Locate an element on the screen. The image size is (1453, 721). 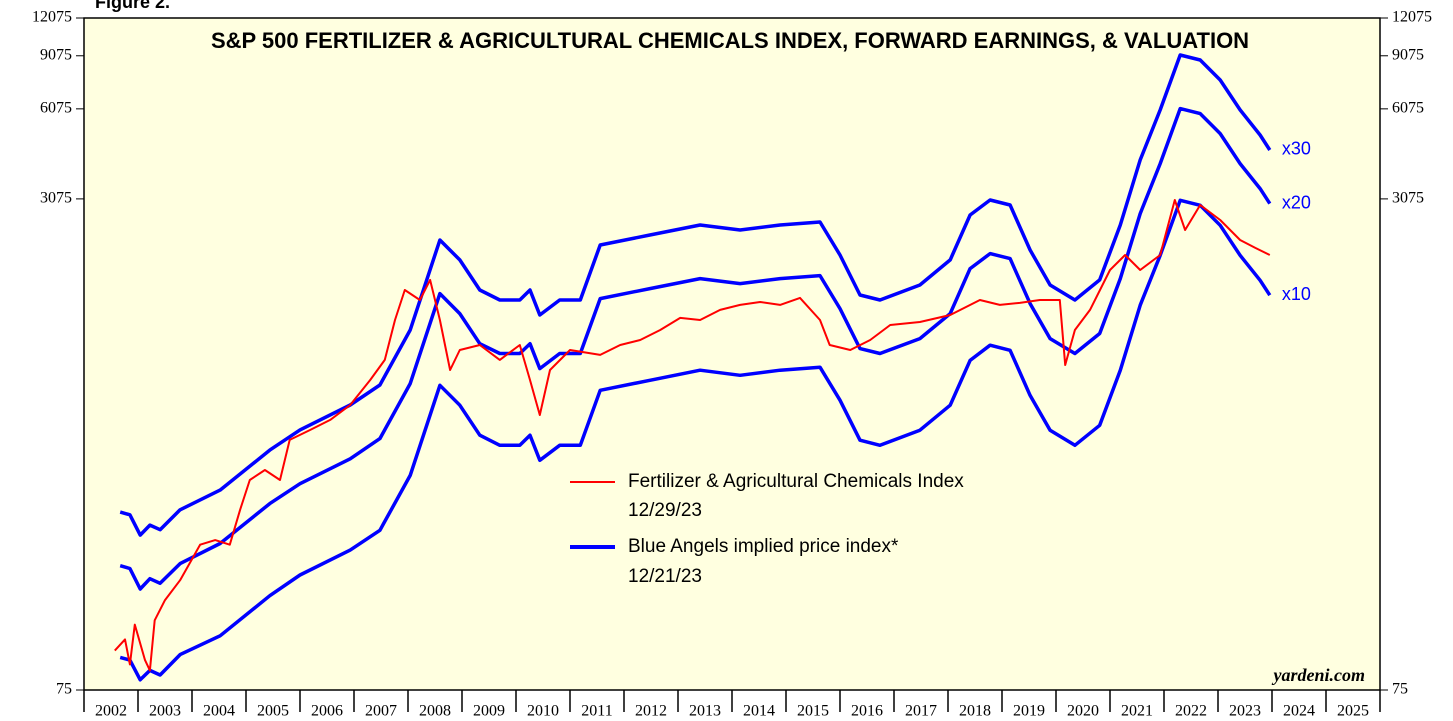
y-tick-label: 75 is located at coordinates (64, 689).